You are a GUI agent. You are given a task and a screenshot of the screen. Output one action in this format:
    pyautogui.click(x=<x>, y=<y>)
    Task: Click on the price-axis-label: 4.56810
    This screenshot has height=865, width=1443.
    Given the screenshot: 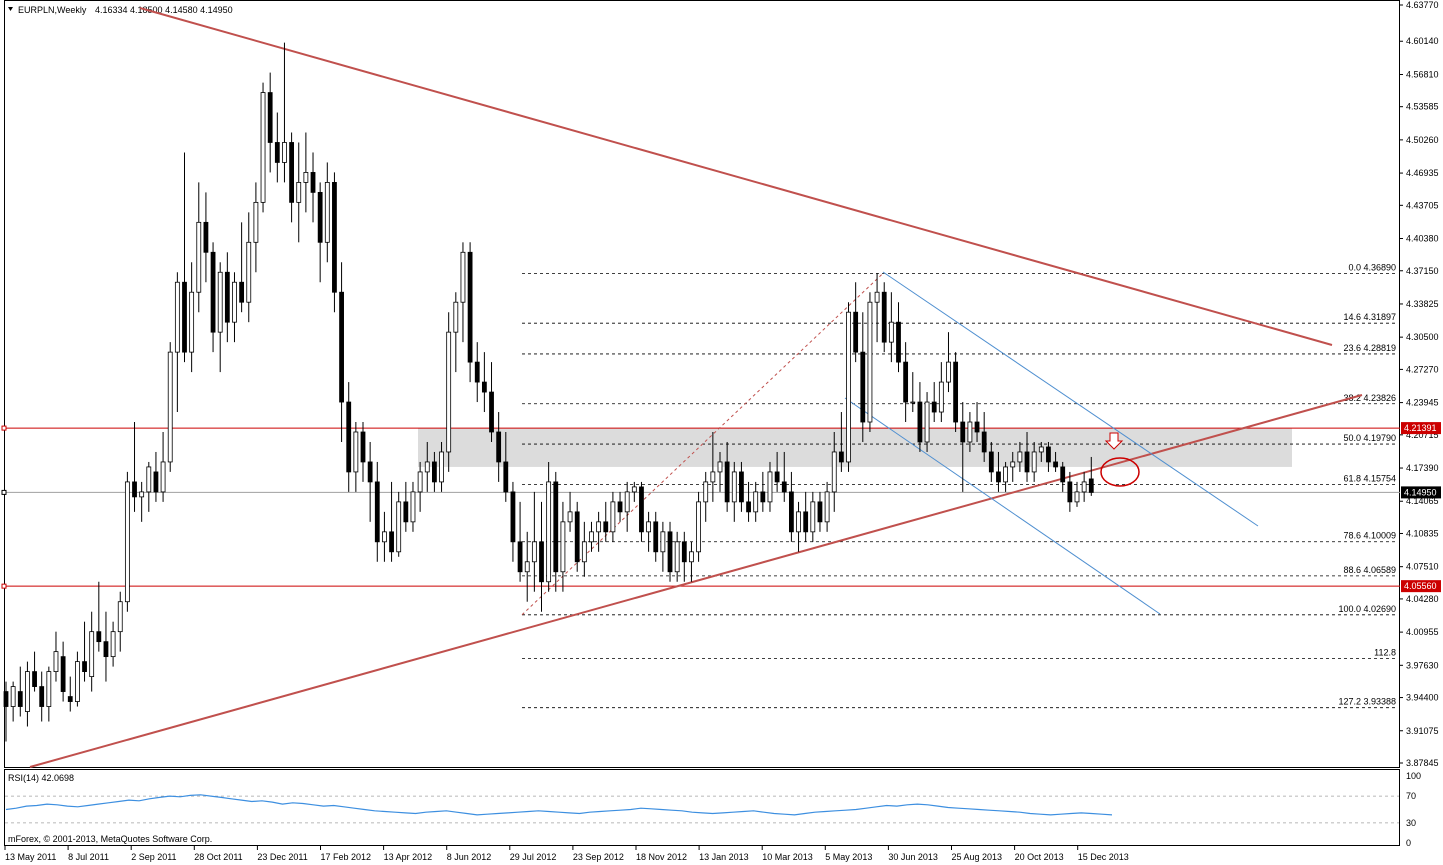 What is the action you would take?
    pyautogui.click(x=1422, y=74)
    